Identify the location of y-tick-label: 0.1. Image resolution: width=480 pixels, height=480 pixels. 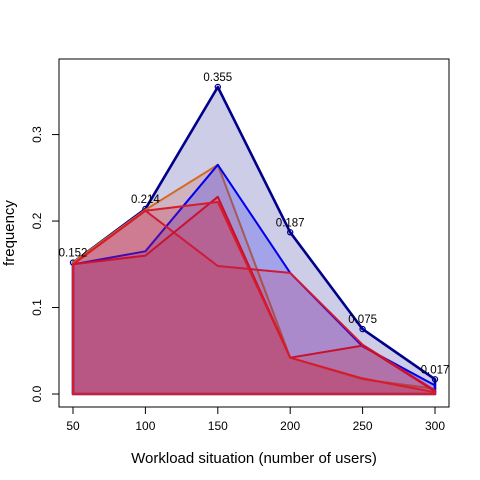
(37, 307).